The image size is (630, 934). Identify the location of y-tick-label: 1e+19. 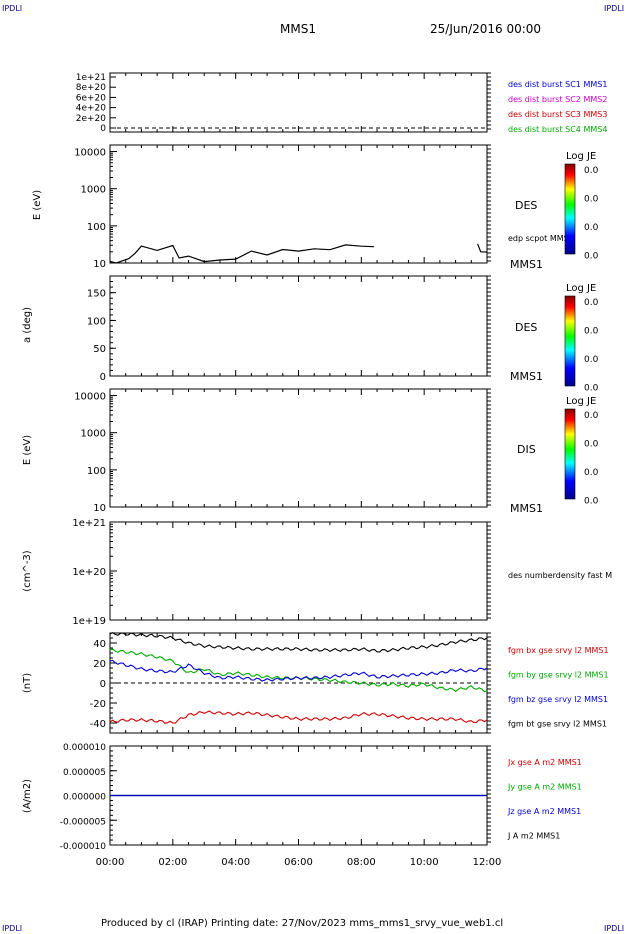
(89, 621).